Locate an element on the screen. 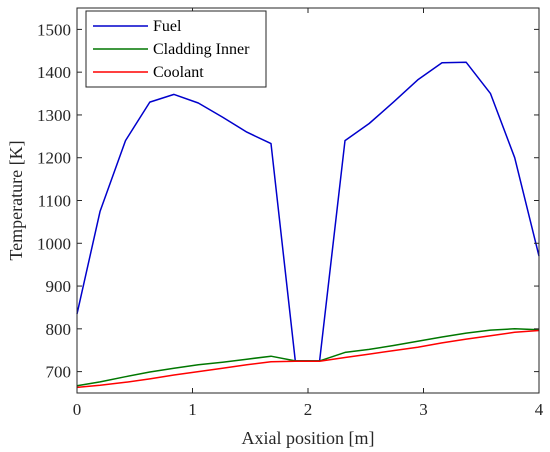 This screenshot has height=452, width=550. y-tick-label: 1300 is located at coordinates (54, 115).